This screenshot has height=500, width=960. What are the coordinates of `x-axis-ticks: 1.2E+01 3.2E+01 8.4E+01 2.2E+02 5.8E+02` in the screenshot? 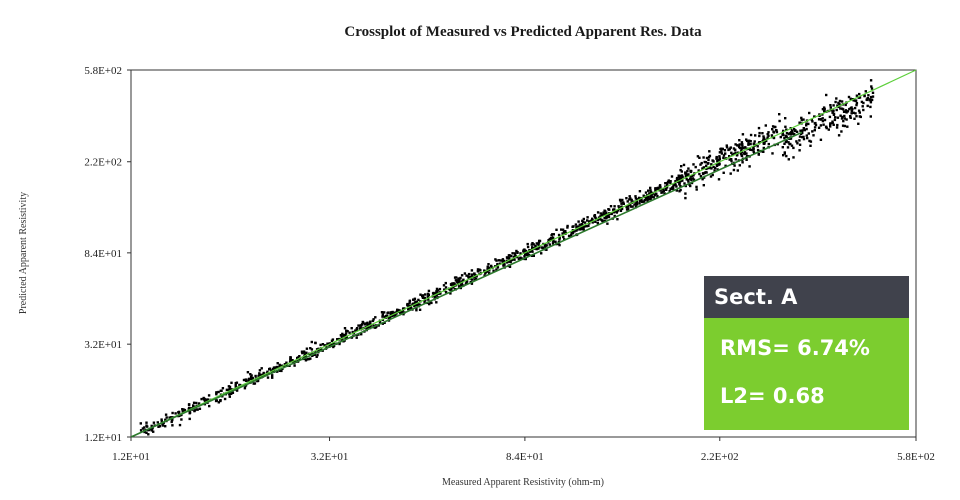 It's located at (523, 450).